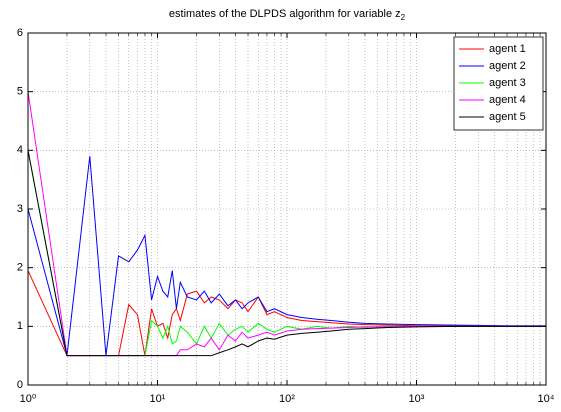 This screenshot has height=412, width=561. What do you see at coordinates (287, 399) in the screenshot?
I see `x-tick-label: 10²` at bounding box center [287, 399].